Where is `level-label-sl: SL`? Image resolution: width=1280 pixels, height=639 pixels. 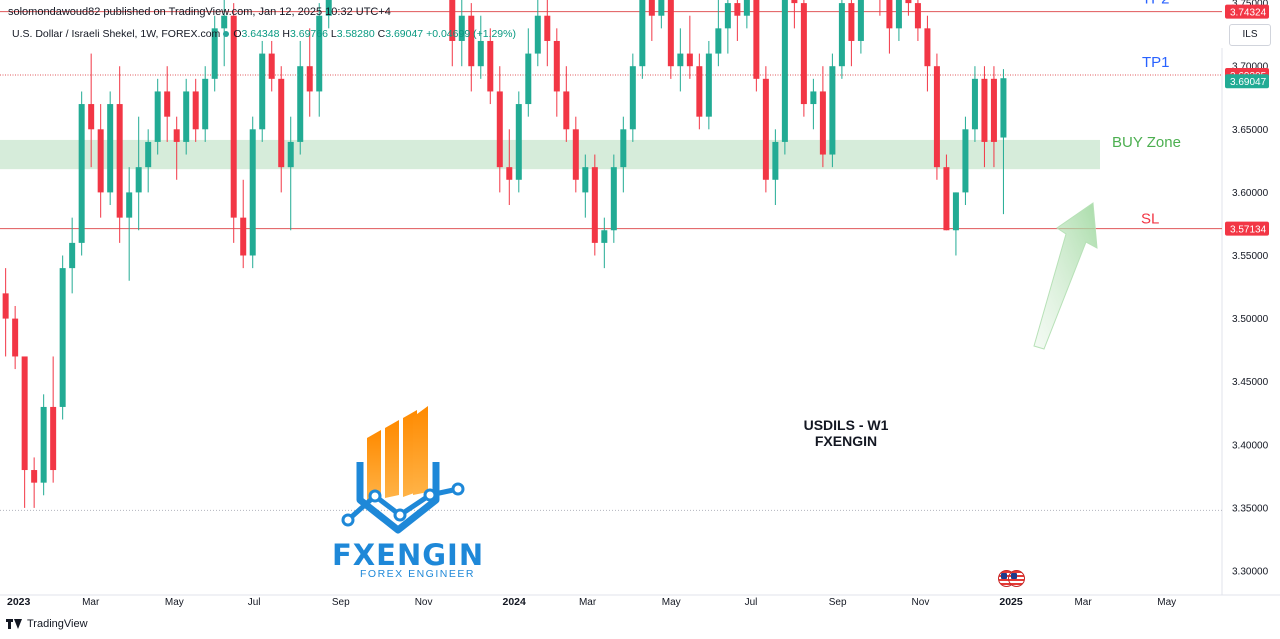 level-label-sl: SL is located at coordinates (1150, 219).